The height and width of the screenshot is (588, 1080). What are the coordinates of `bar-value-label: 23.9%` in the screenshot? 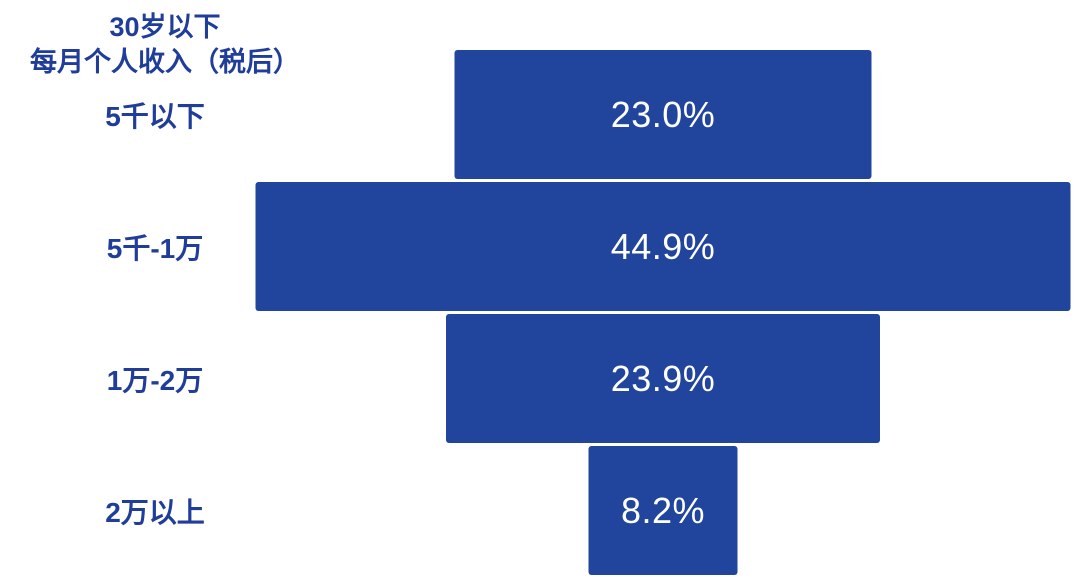 It's located at (663, 378).